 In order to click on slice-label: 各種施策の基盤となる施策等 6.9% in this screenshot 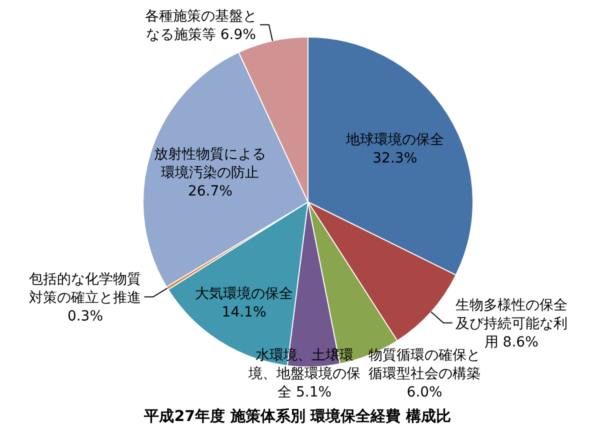, I will do `click(200, 26)`.